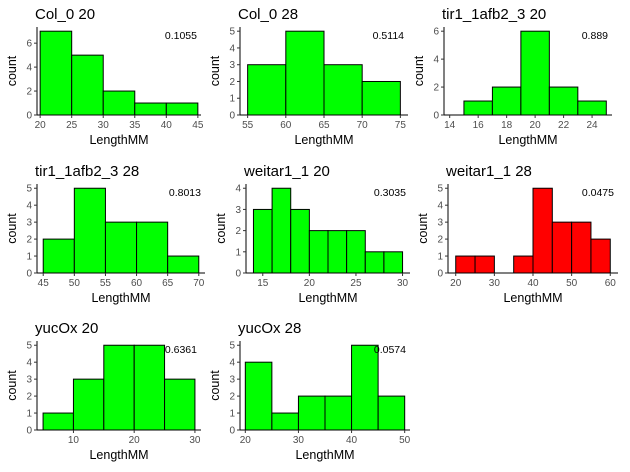 This screenshot has width=630, height=472. Describe the element at coordinates (390, 193) in the screenshot. I see `stat-annotation: 0.3035` at that location.